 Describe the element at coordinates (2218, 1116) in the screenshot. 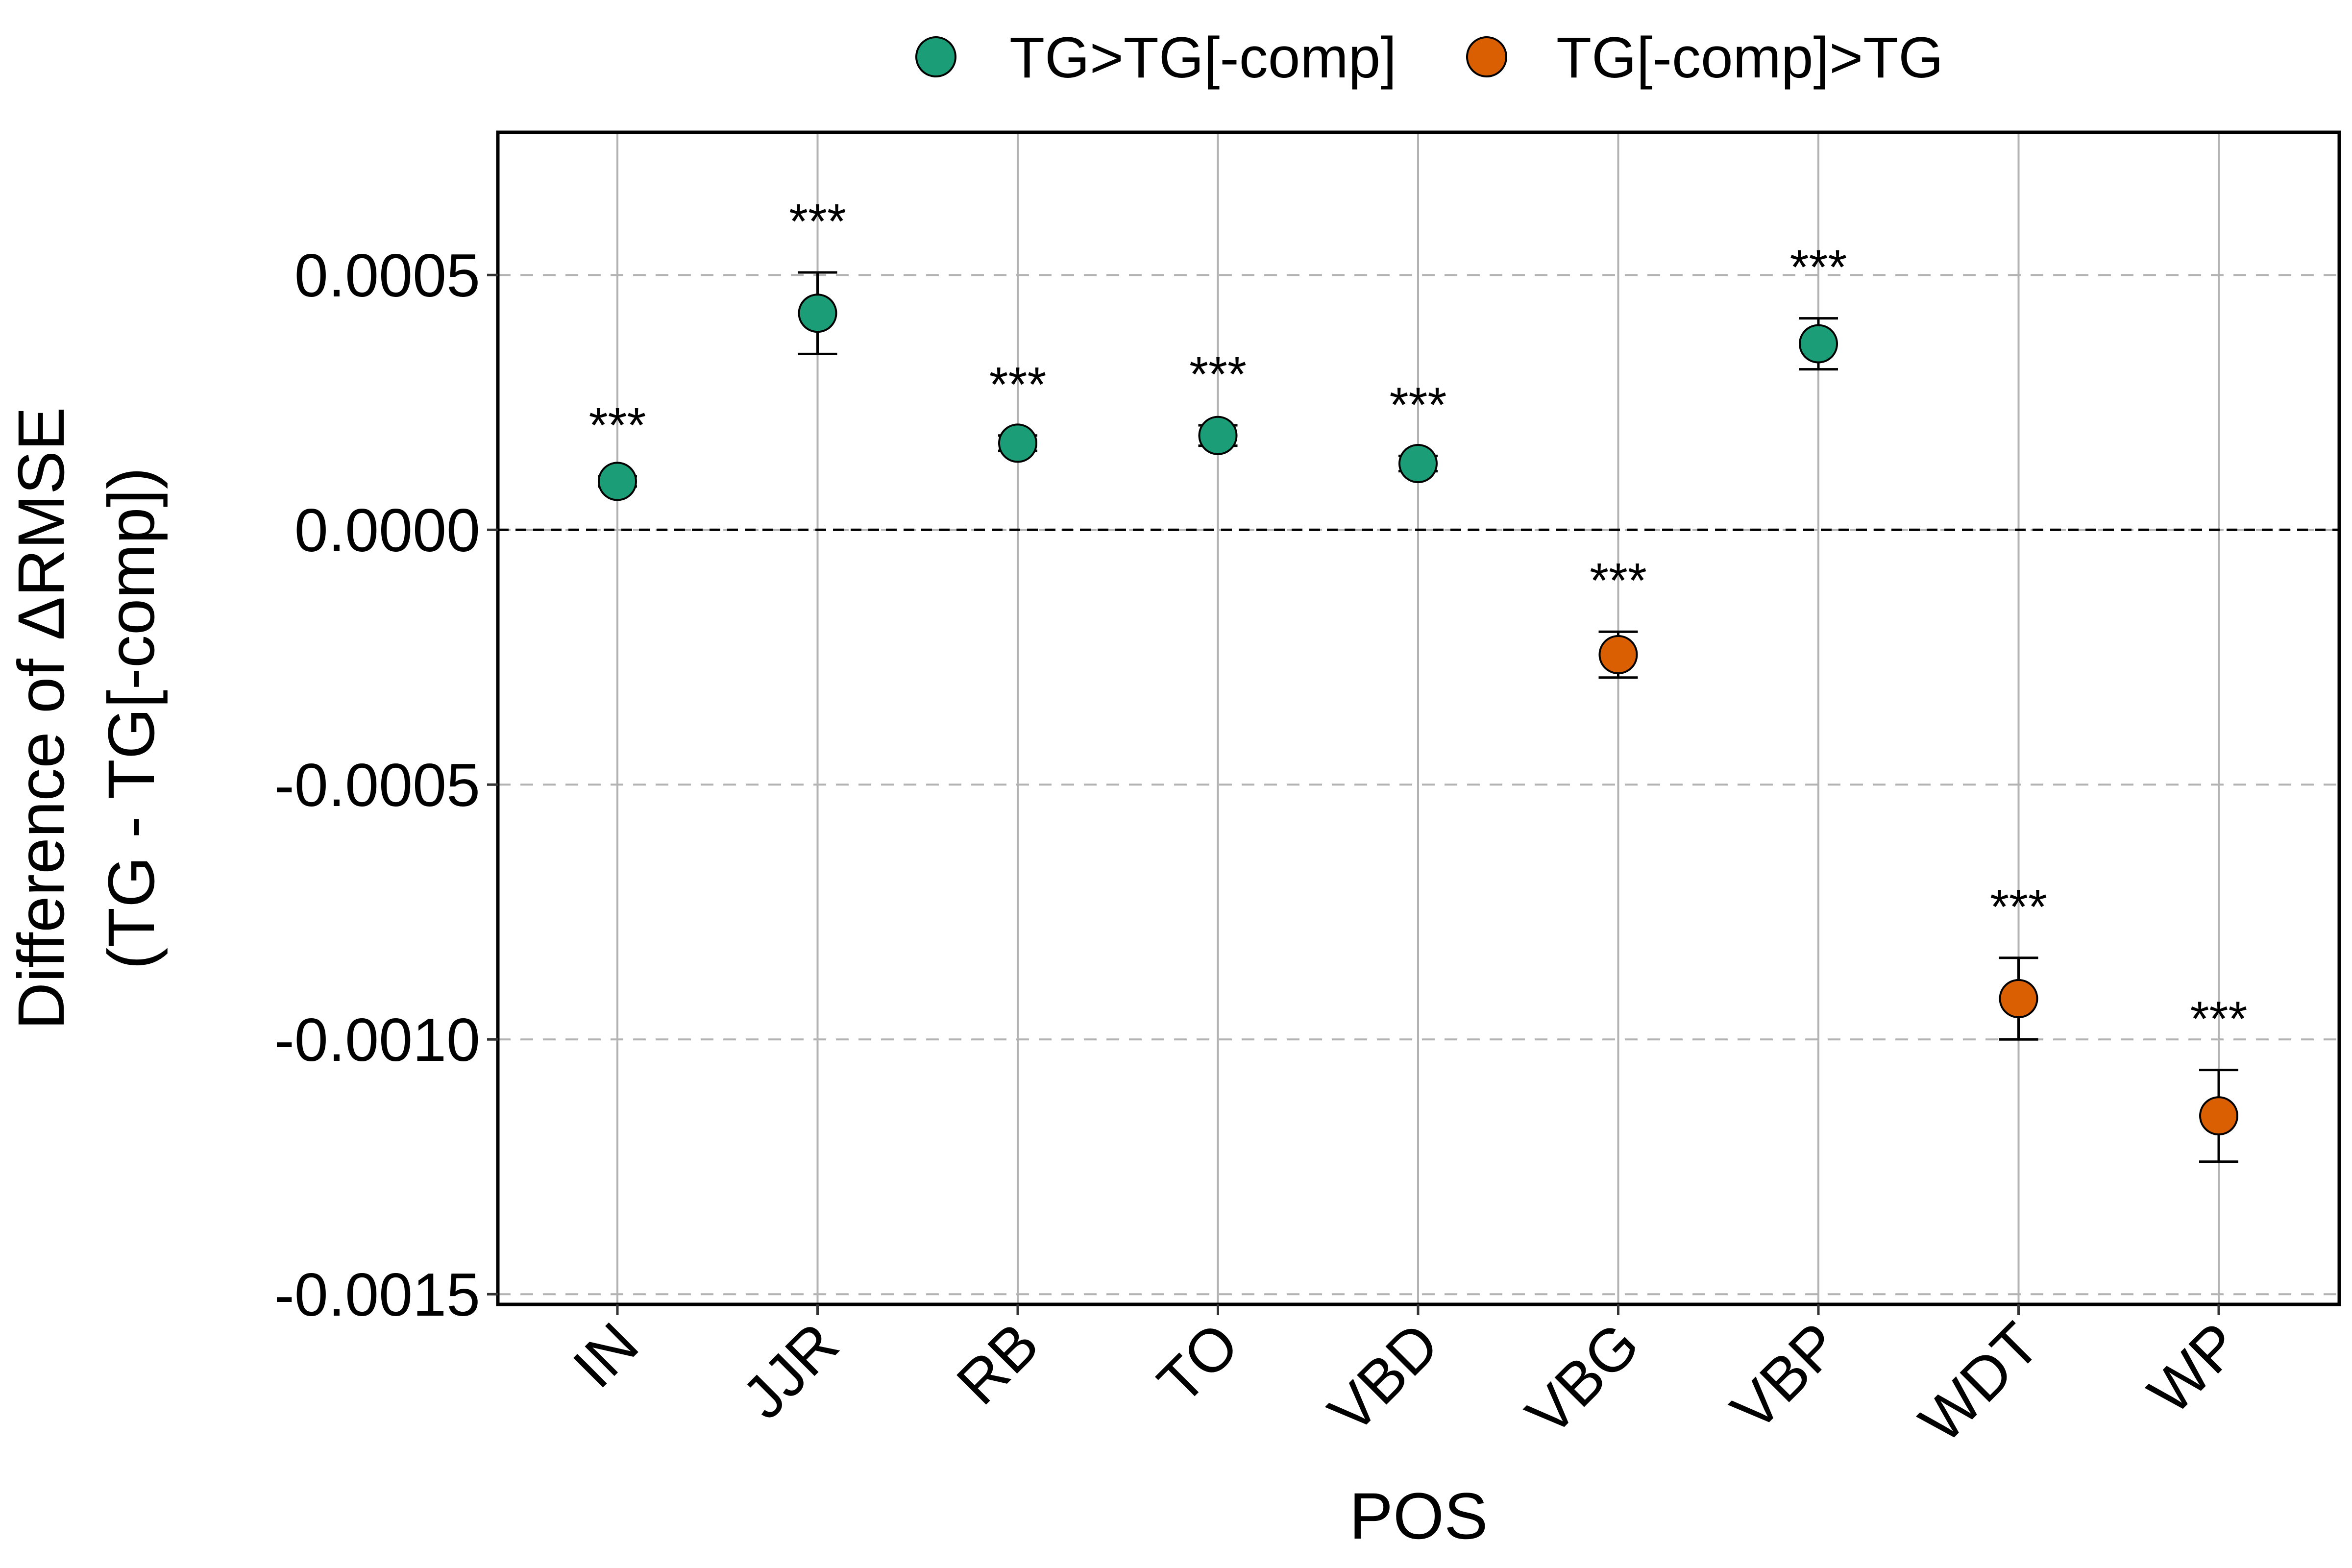

I see `data-point-wp` at that location.